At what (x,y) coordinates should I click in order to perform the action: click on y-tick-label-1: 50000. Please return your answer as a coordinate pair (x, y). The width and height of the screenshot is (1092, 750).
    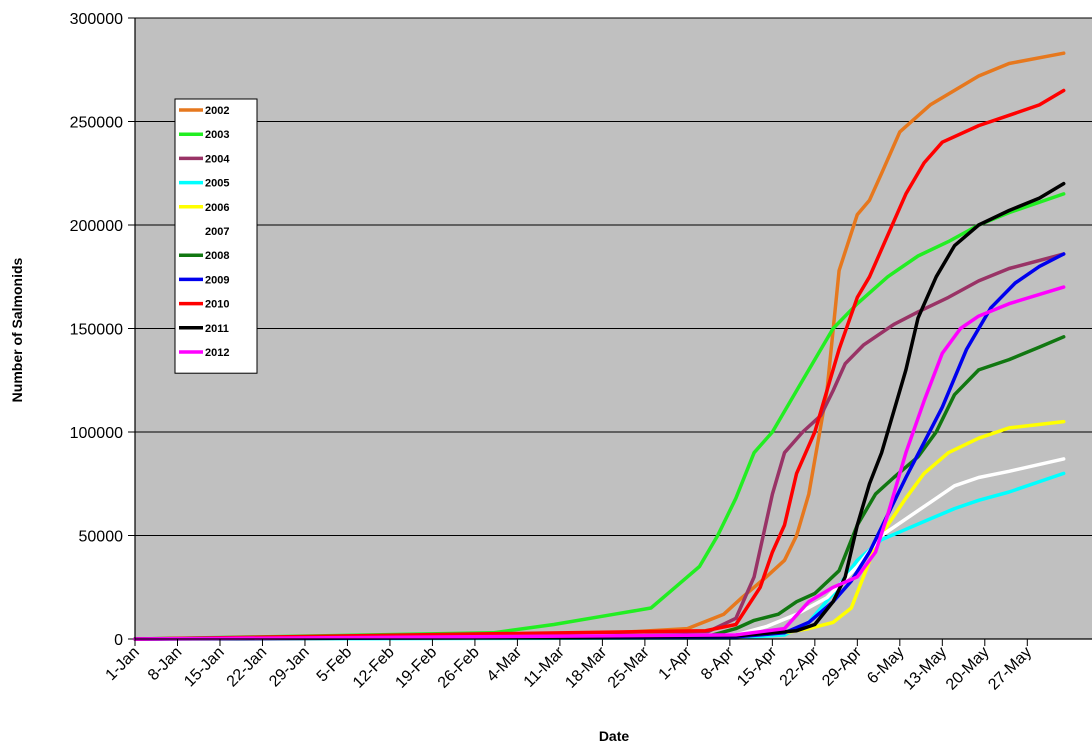
    Looking at the image, I should click on (101, 537).